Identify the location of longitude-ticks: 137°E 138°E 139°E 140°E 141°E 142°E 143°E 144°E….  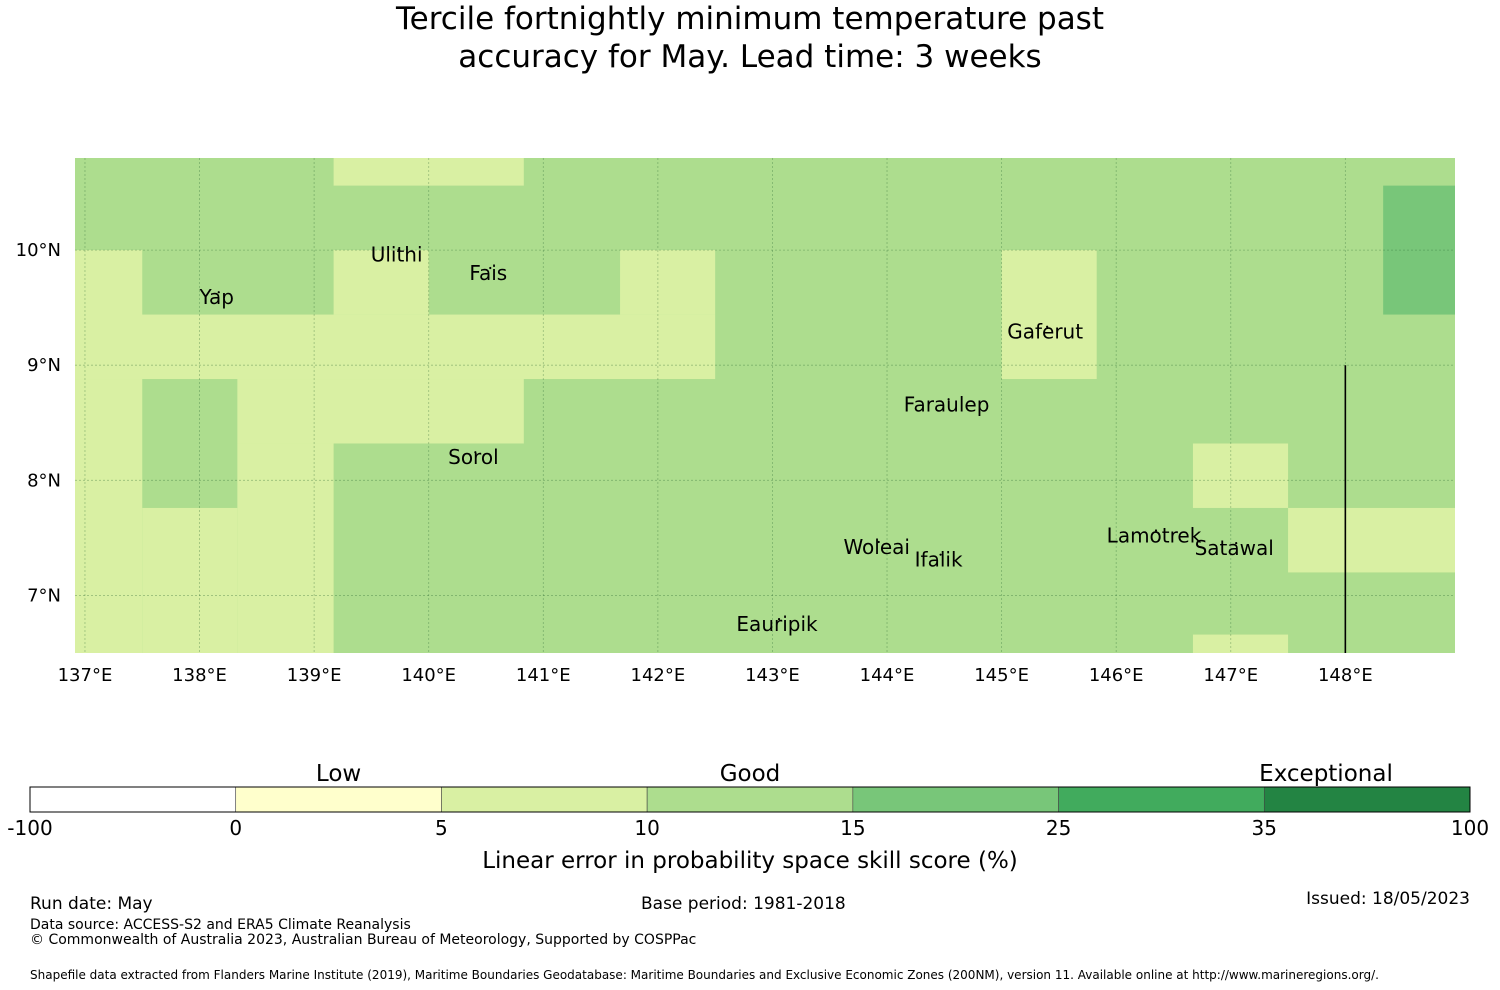
(715, 675).